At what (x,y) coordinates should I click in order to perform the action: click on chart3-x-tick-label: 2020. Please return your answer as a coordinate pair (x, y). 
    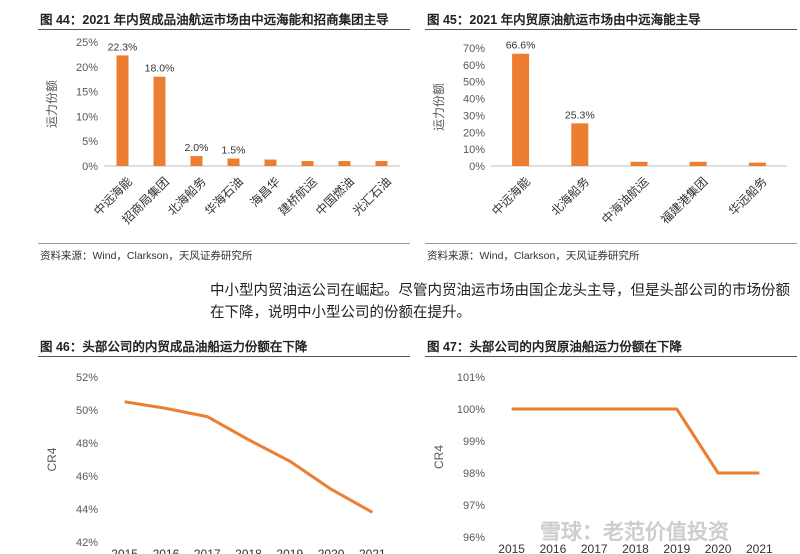
    Looking at the image, I should click on (718, 548).